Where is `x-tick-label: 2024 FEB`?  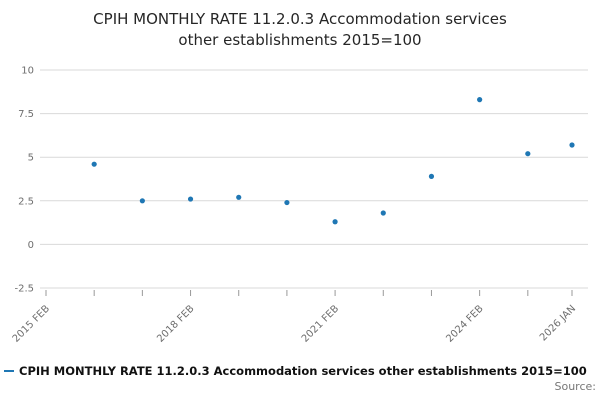
x-tick-label: 2024 FEB is located at coordinates (465, 325).